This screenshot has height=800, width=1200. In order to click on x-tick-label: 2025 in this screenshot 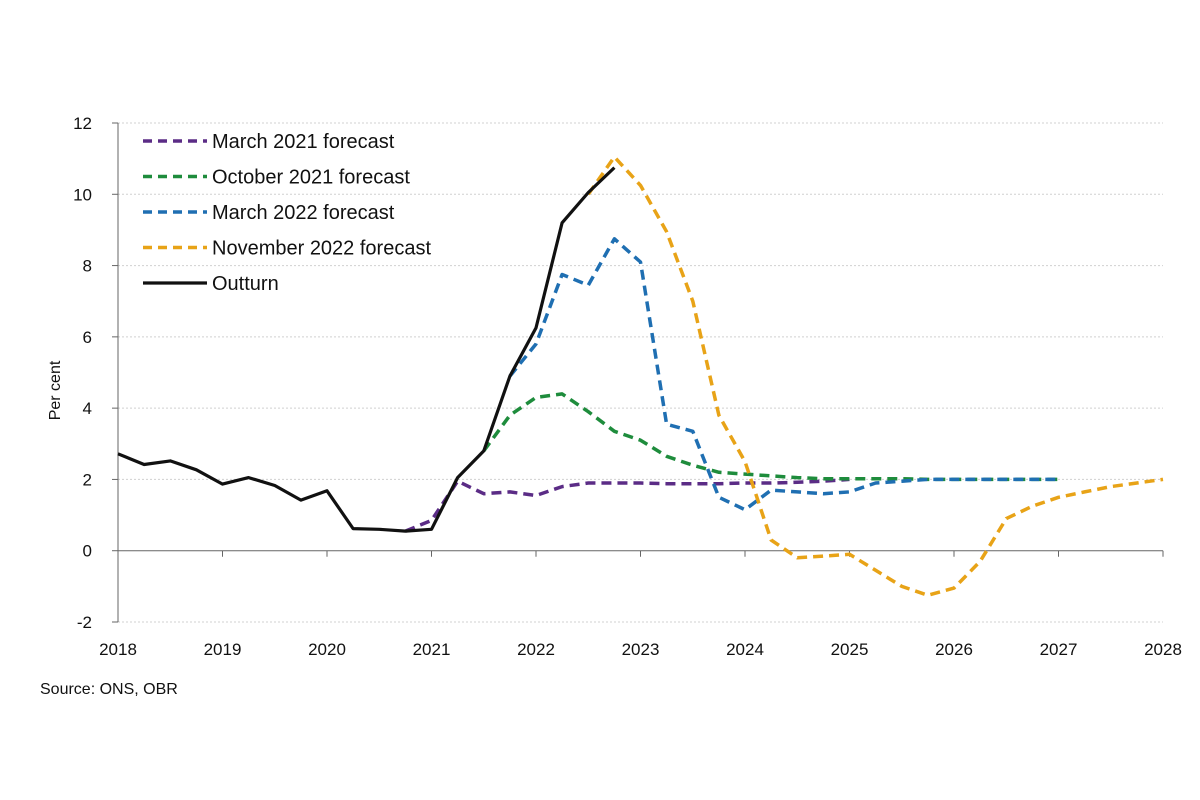, I will do `click(850, 649)`.